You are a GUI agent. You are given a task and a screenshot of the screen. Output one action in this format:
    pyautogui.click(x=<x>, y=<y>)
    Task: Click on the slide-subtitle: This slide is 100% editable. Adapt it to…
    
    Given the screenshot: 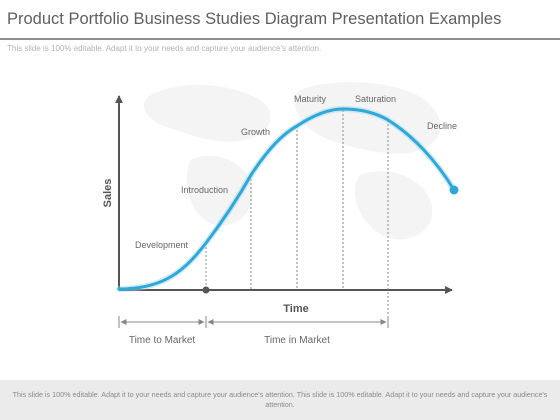 What is the action you would take?
    pyautogui.click(x=164, y=48)
    